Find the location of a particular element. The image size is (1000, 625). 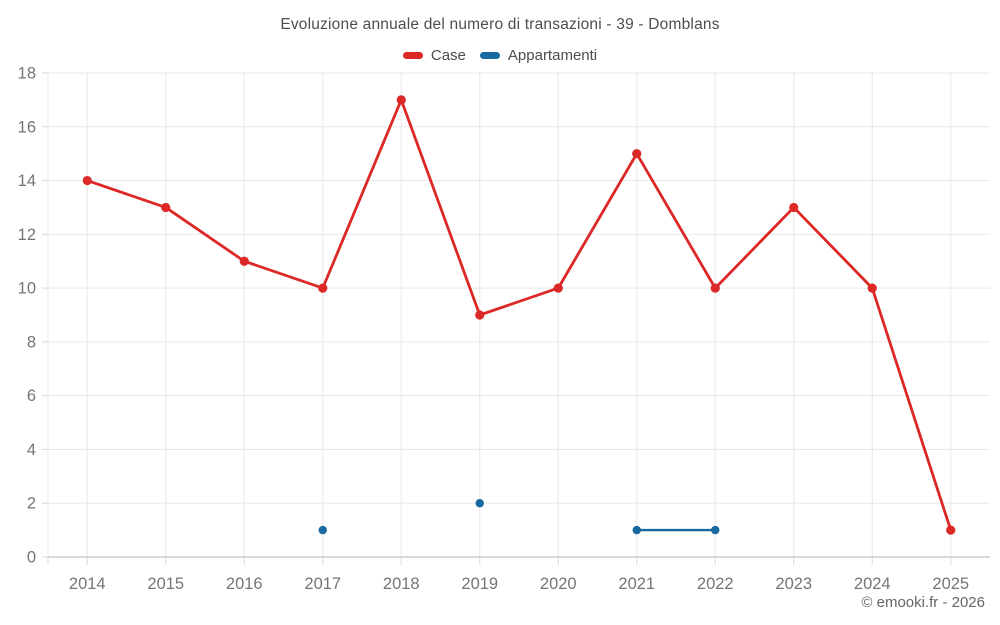

copyright: © emooki.fr - 2026 is located at coordinates (923, 602).